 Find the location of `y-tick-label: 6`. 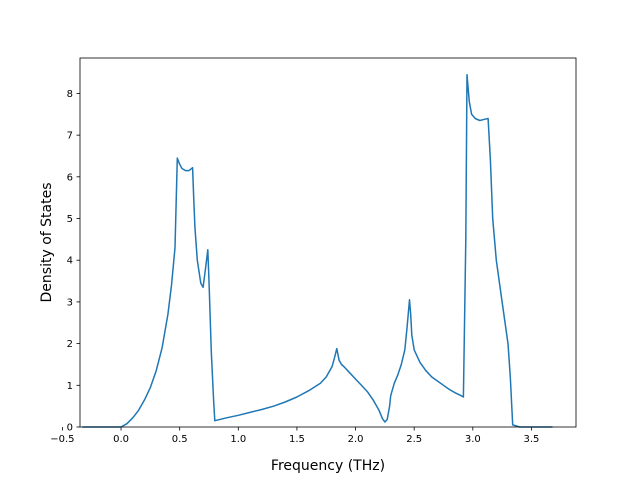

y-tick-label: 6 is located at coordinates (70, 177).